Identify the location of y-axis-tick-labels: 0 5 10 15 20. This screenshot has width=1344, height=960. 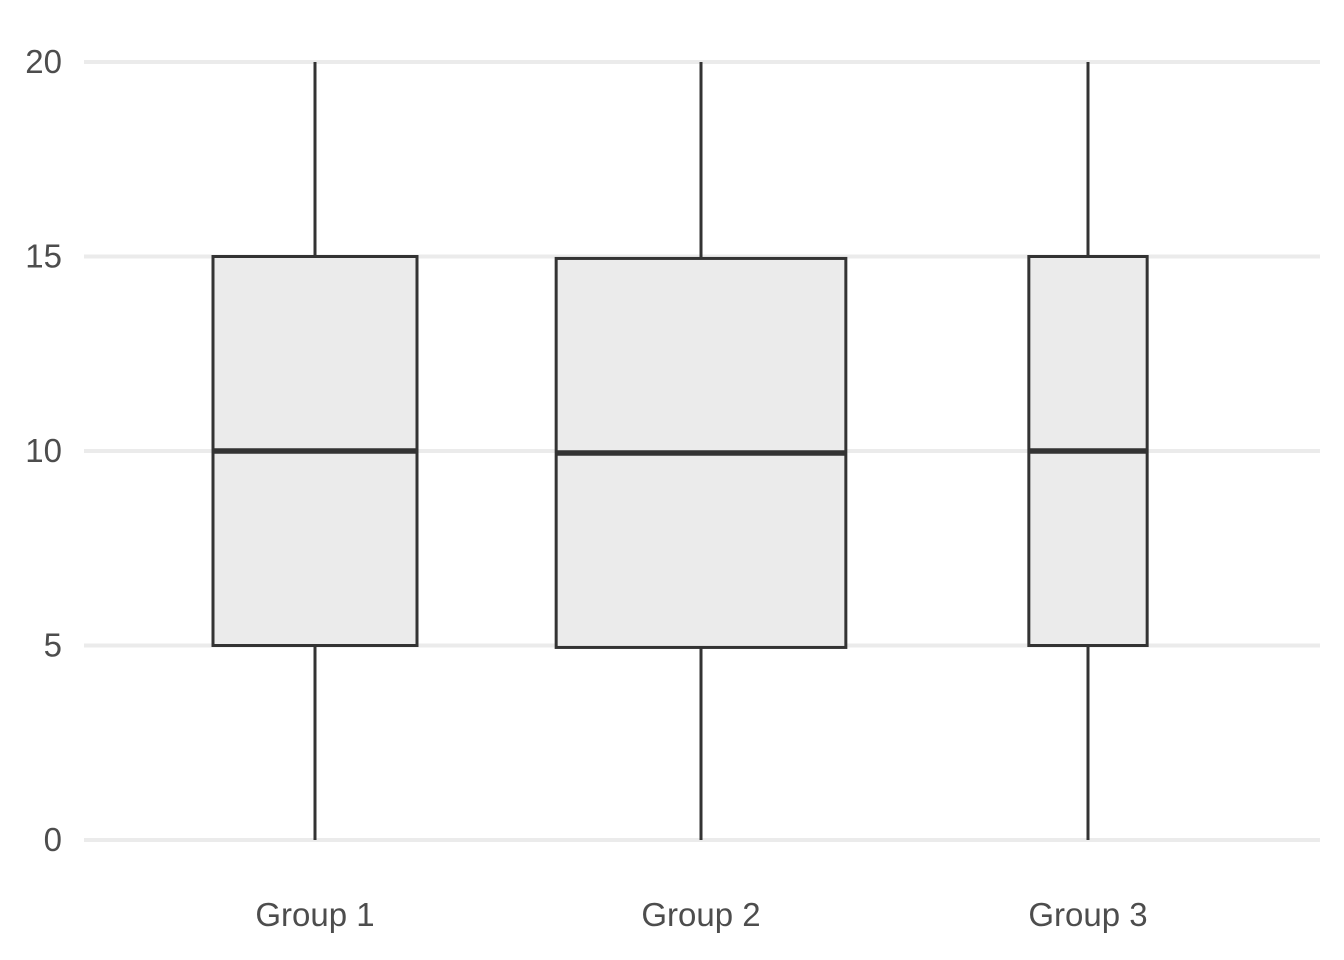
(43, 450).